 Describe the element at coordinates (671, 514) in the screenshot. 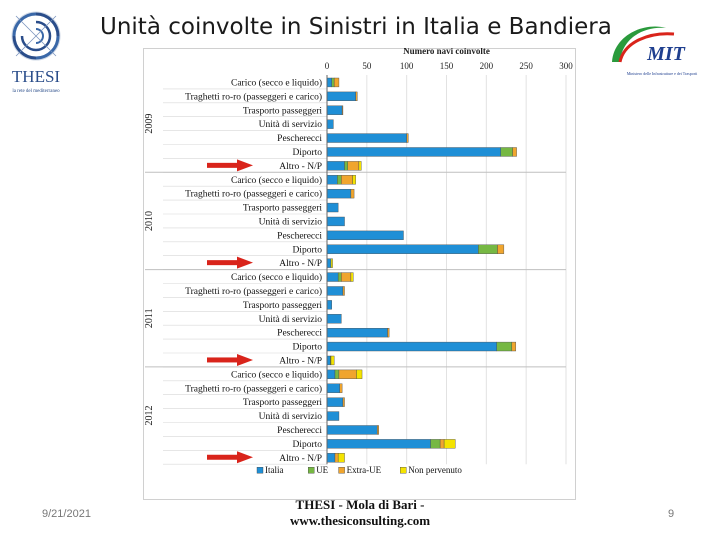

I see `page-number: 9` at that location.